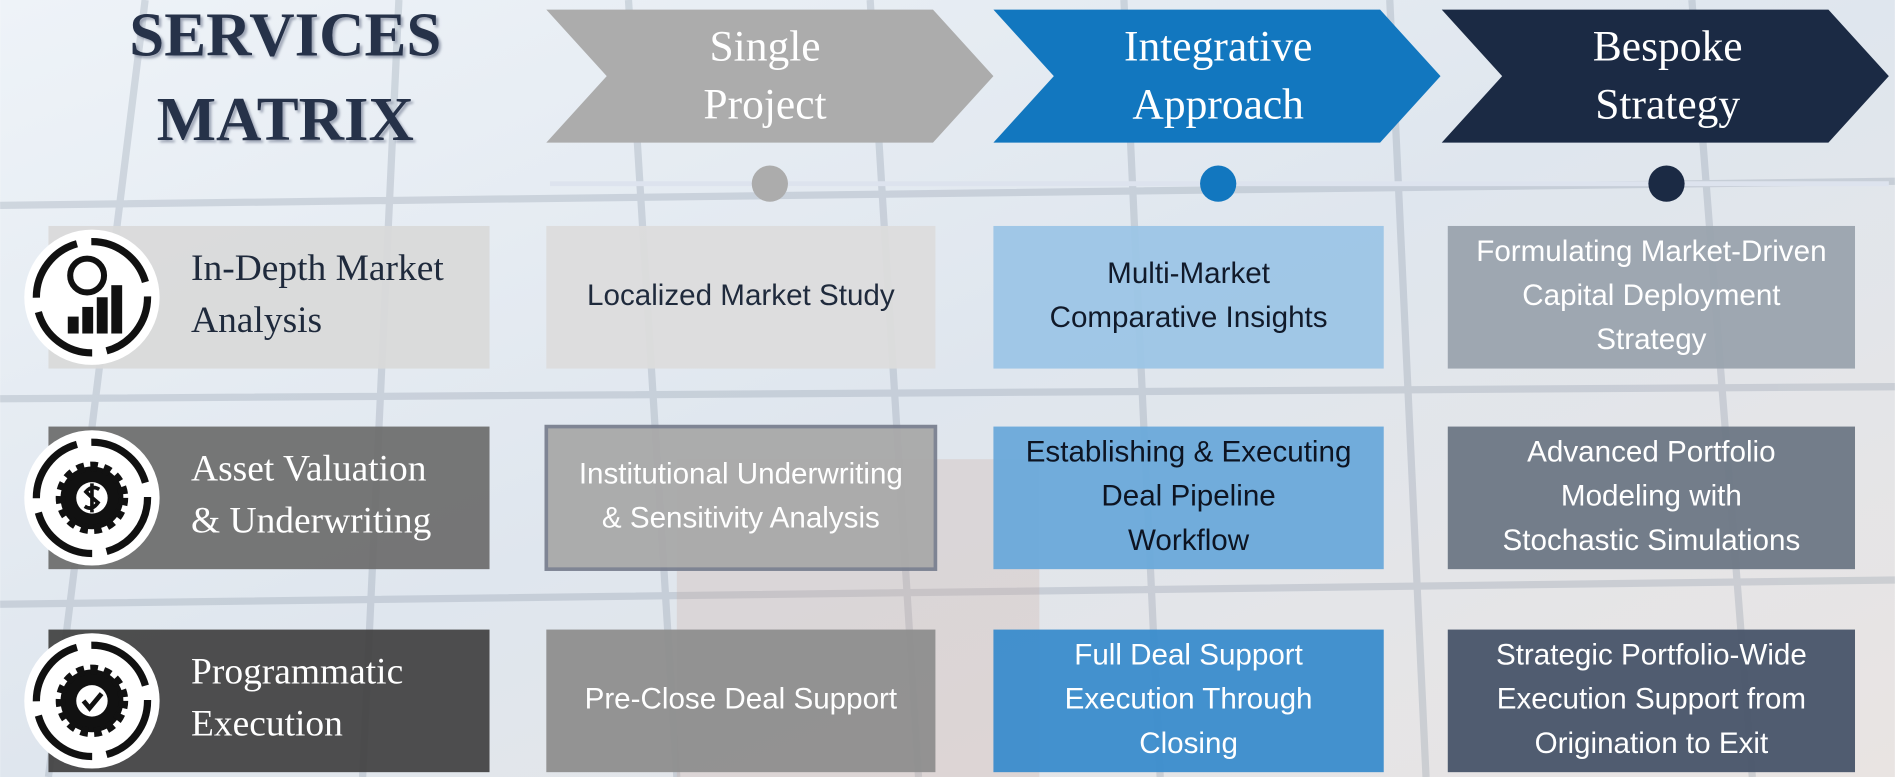 This screenshot has width=1895, height=777. Describe the element at coordinates (1189, 540) in the screenshot. I see `cell-text: Workflow` at that location.